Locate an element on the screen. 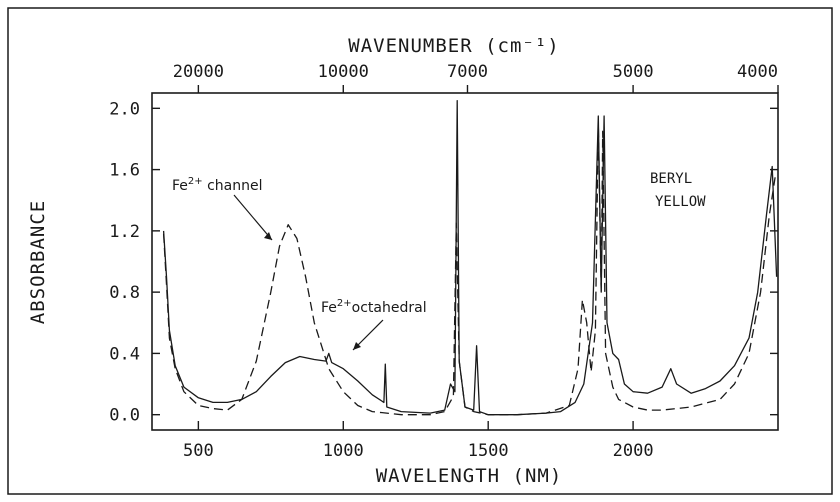  x-axis-title: WAVELENGTH (NM) is located at coordinates (469, 476).